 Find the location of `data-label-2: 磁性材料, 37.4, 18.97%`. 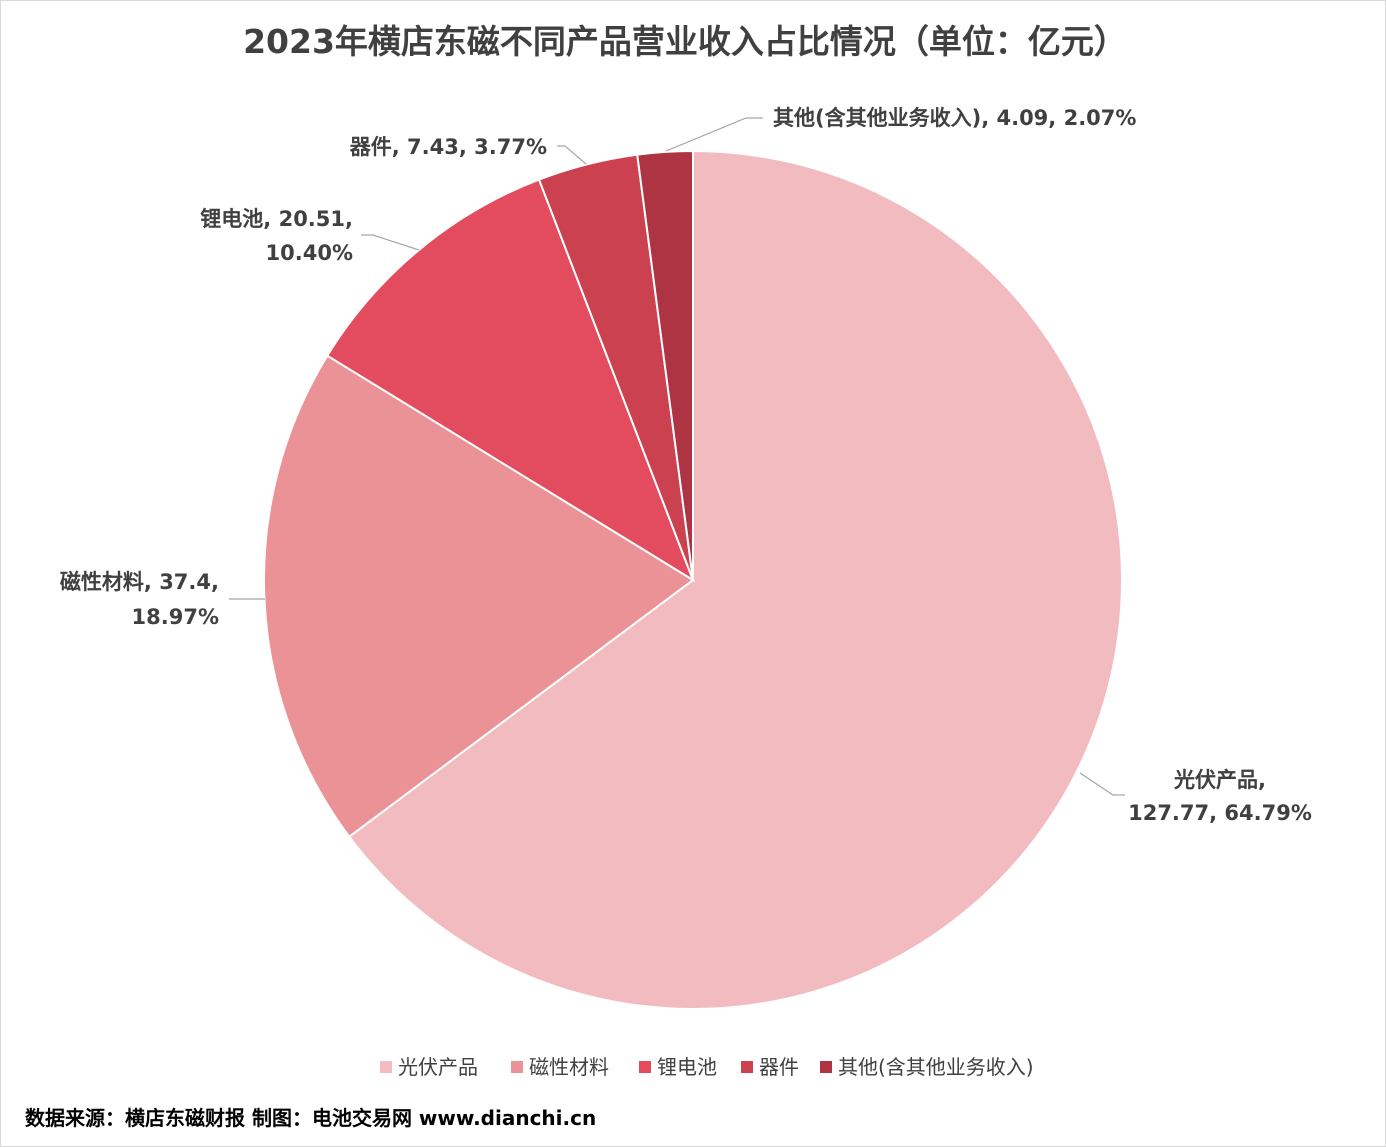

data-label-2: 磁性材料, 37.4, 18.97% is located at coordinates (139, 599).